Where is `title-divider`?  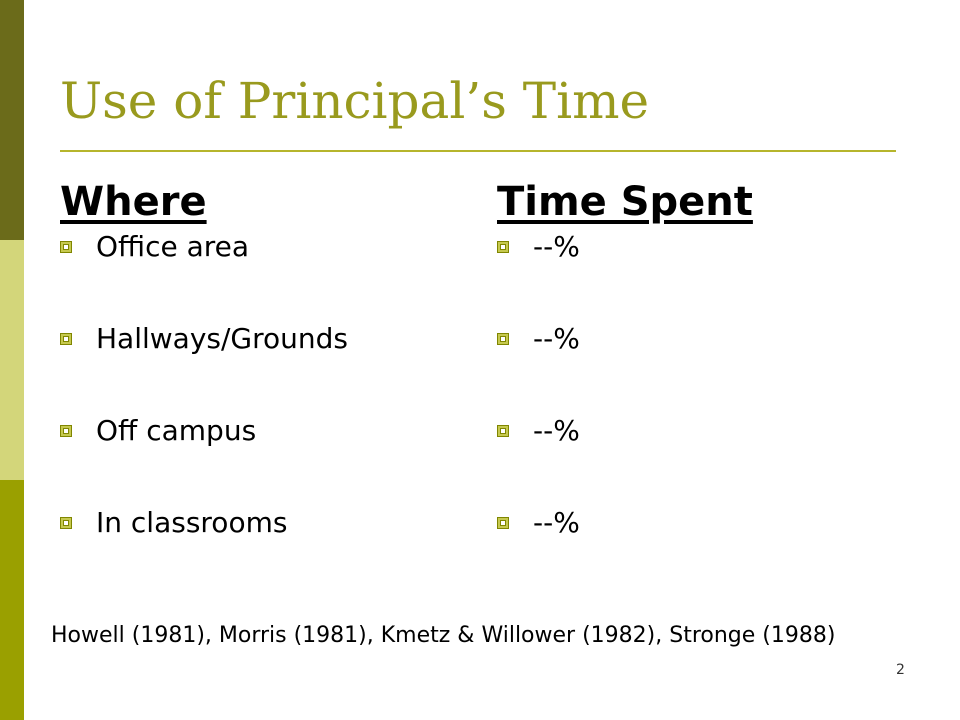
title-divider is located at coordinates (478, 151).